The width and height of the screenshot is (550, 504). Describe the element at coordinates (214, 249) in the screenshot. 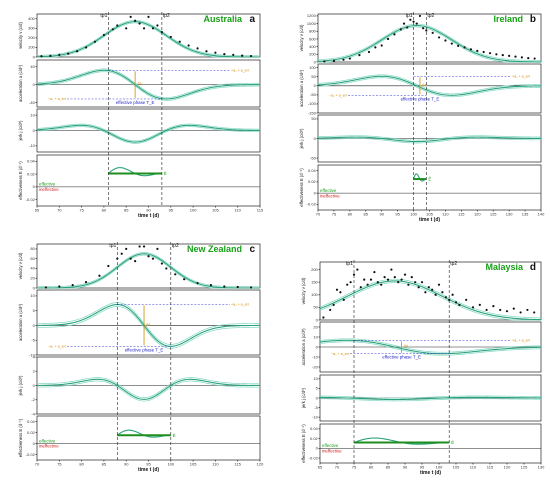

I see `country-title: New Zealand` at that location.